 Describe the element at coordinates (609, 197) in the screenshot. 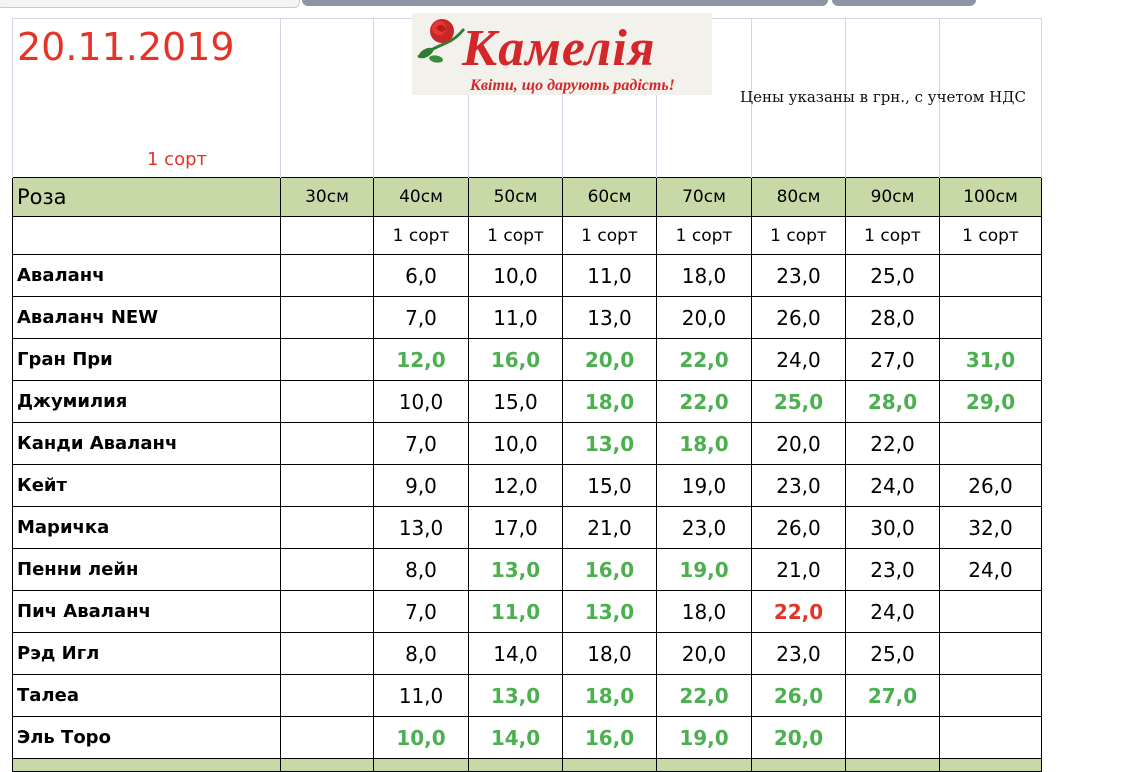

I see `column-header: 60см` at that location.